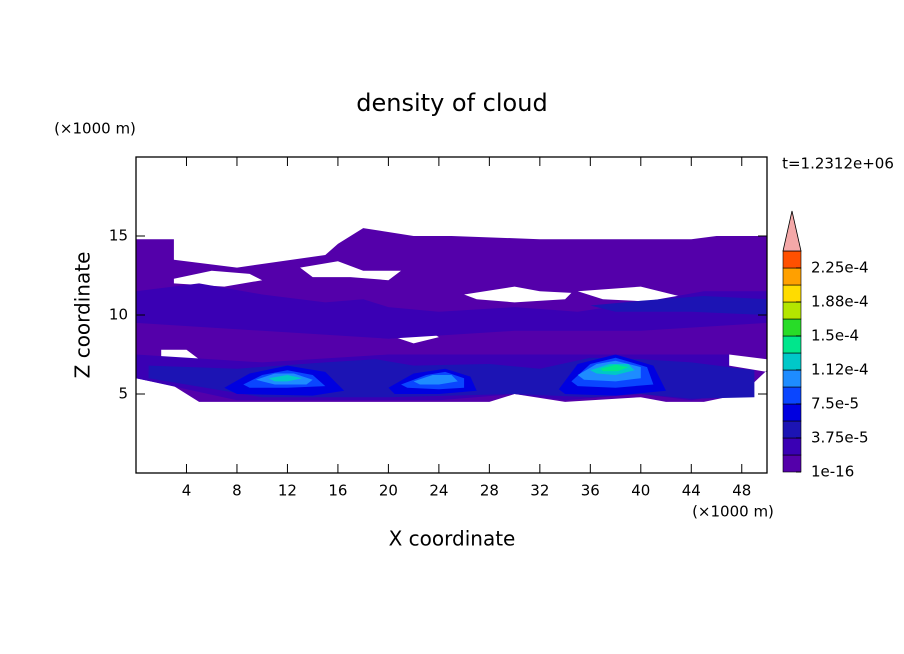 This screenshot has width=904, height=654. What do you see at coordinates (388, 491) in the screenshot?
I see `x-tick-label: 20` at bounding box center [388, 491].